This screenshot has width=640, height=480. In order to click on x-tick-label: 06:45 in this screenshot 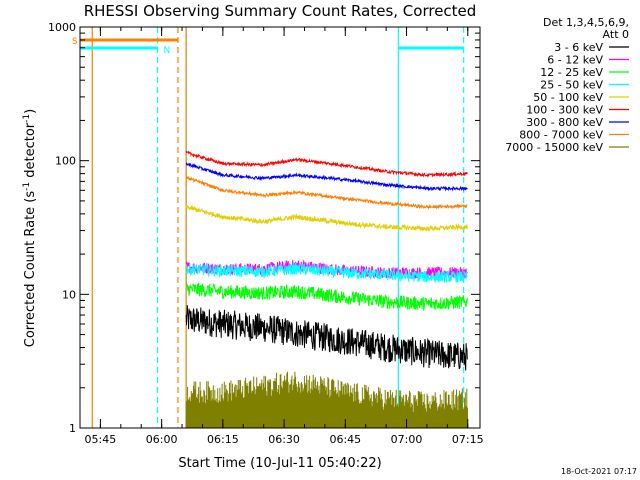, I will do `click(345, 439)`.